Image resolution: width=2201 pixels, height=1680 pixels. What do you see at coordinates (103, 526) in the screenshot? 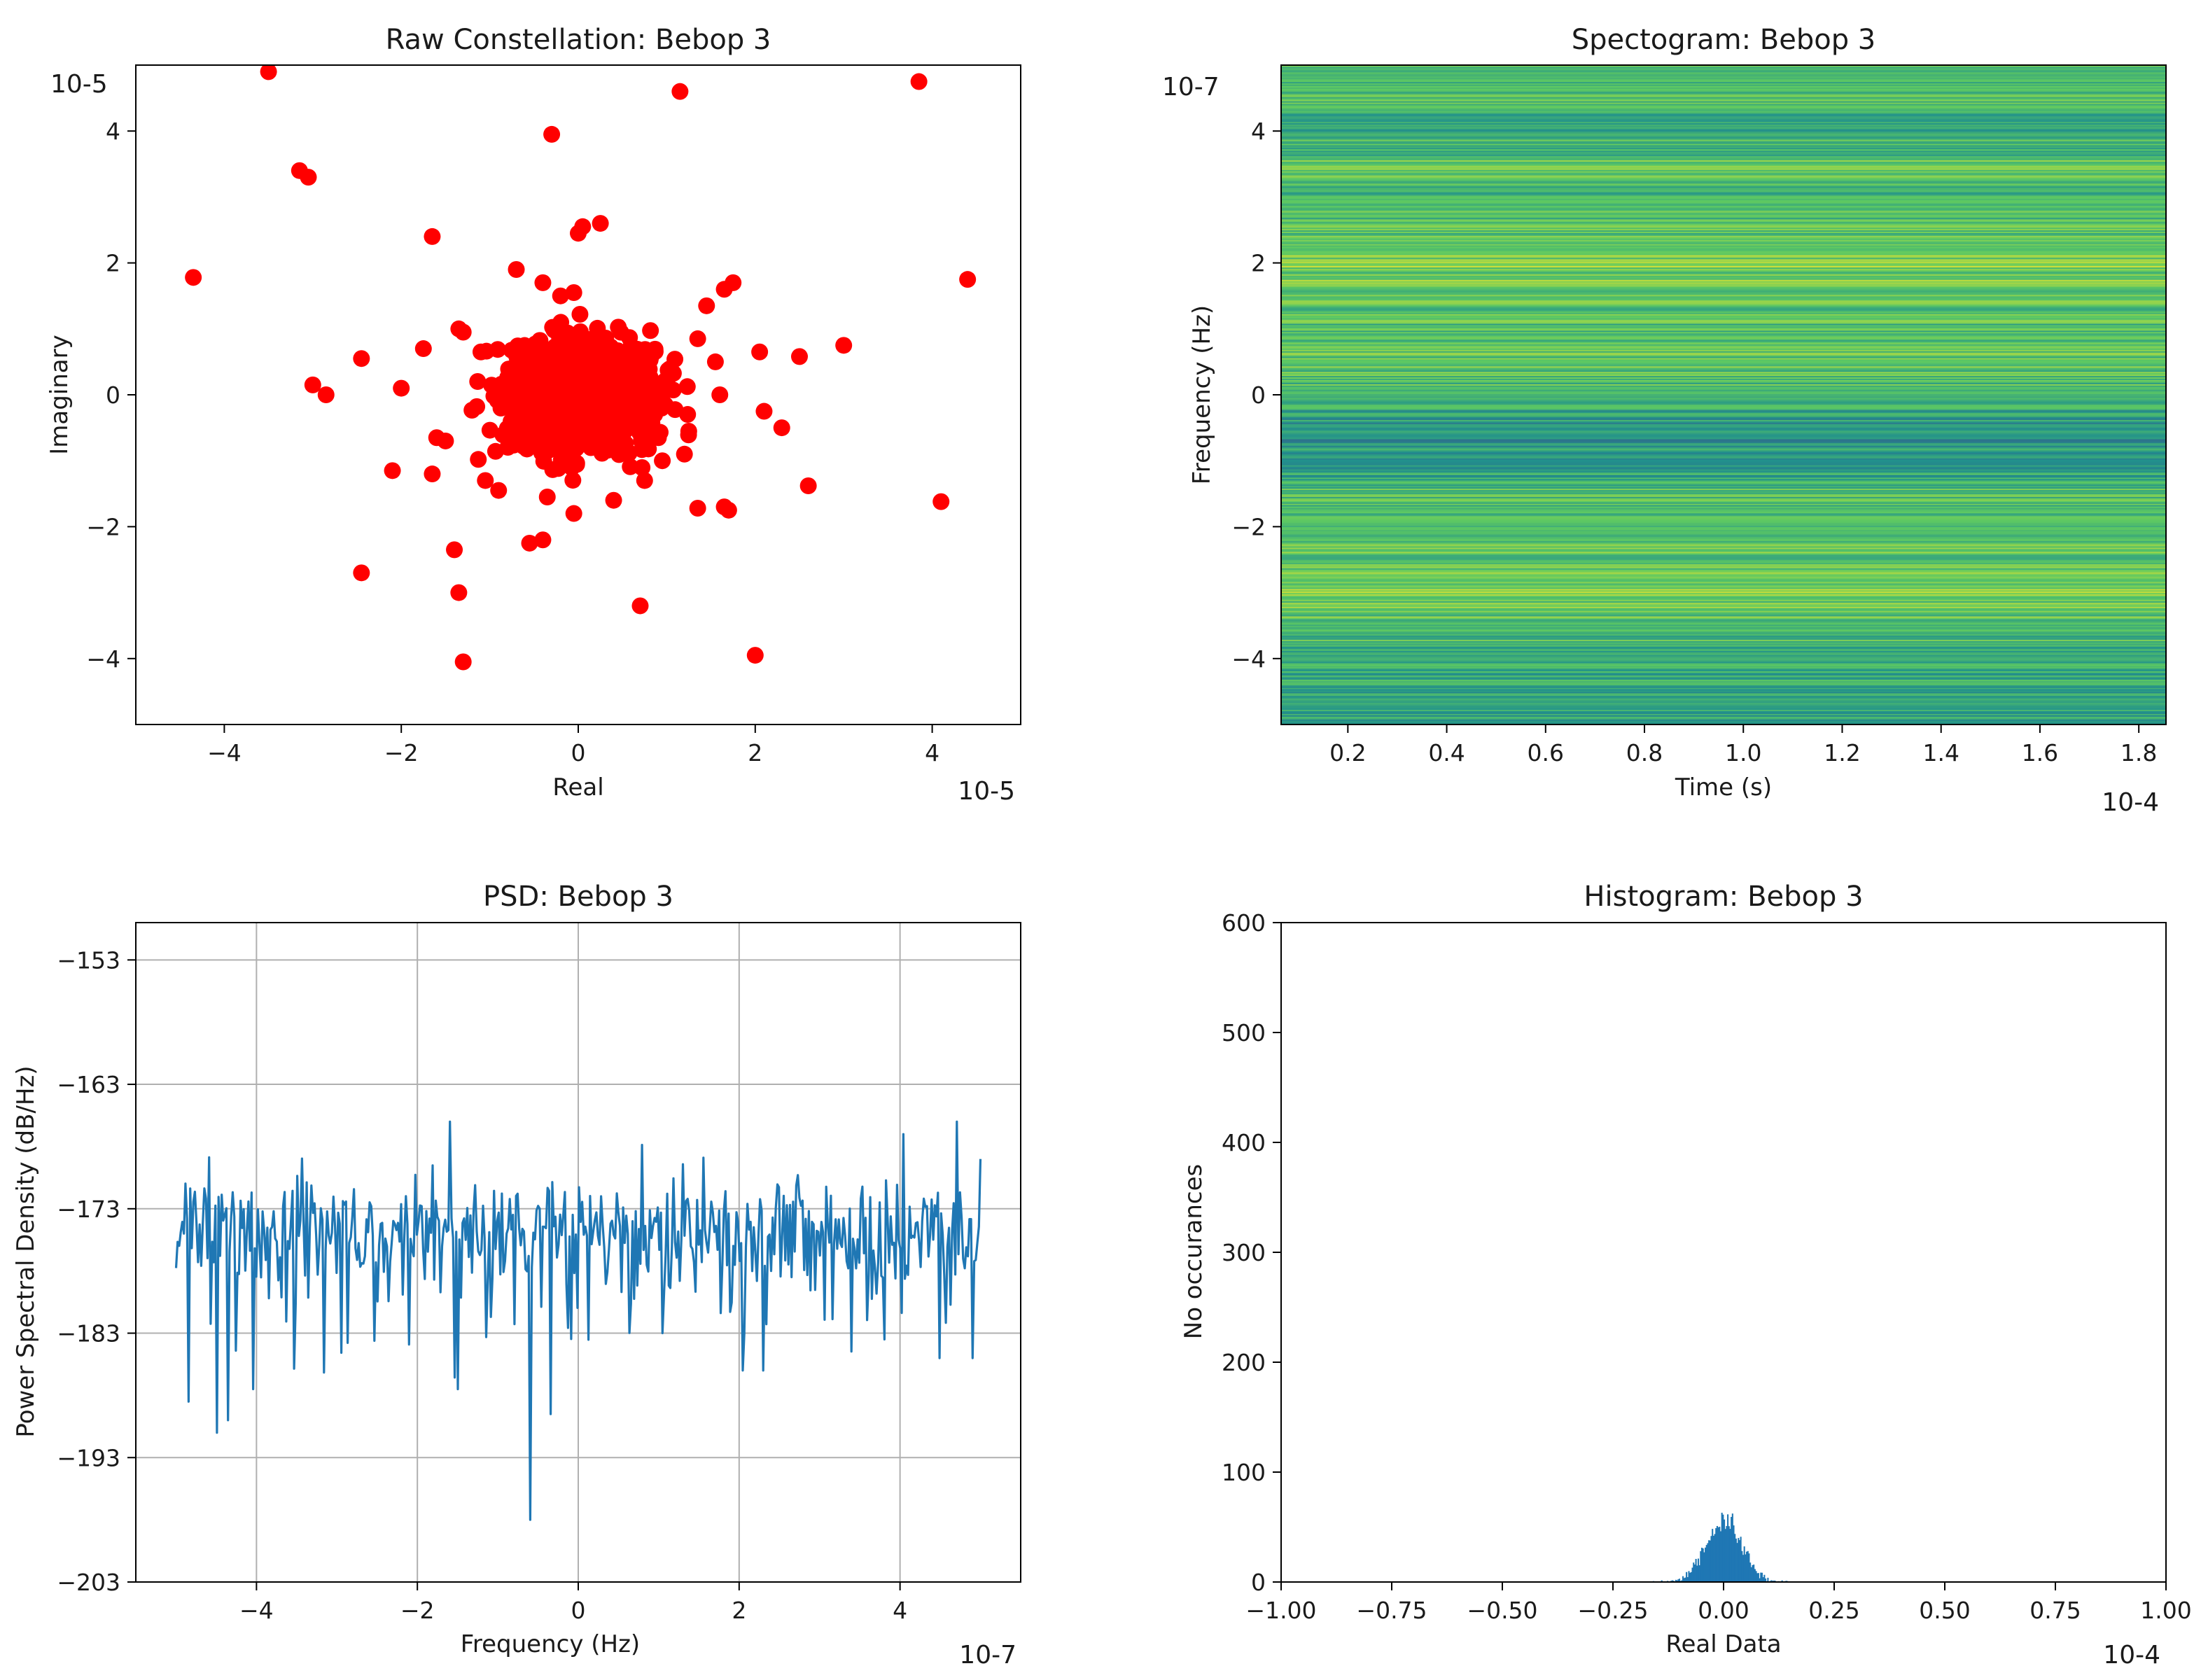
I see `constellation-ytick-label: −2` at bounding box center [103, 526].